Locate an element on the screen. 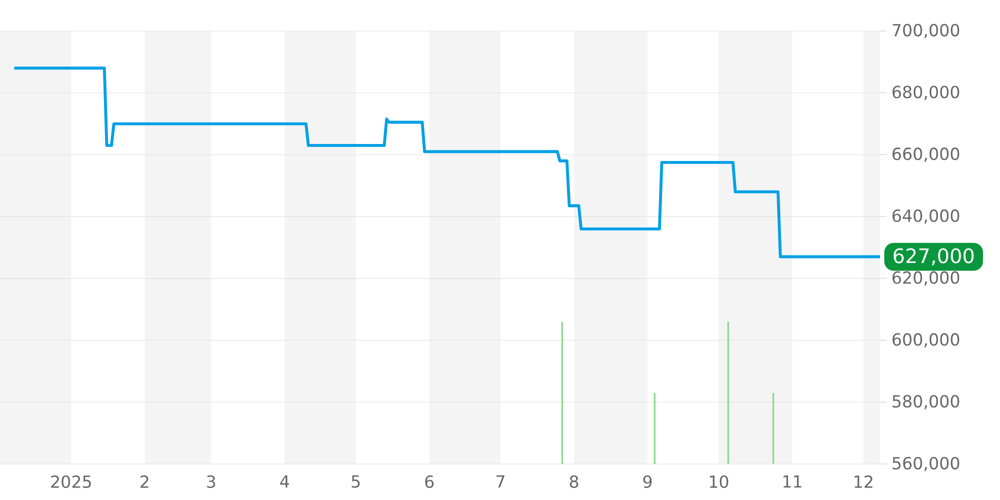 The height and width of the screenshot is (500, 1000). y-tick-label: 700,000 is located at coordinates (926, 31).